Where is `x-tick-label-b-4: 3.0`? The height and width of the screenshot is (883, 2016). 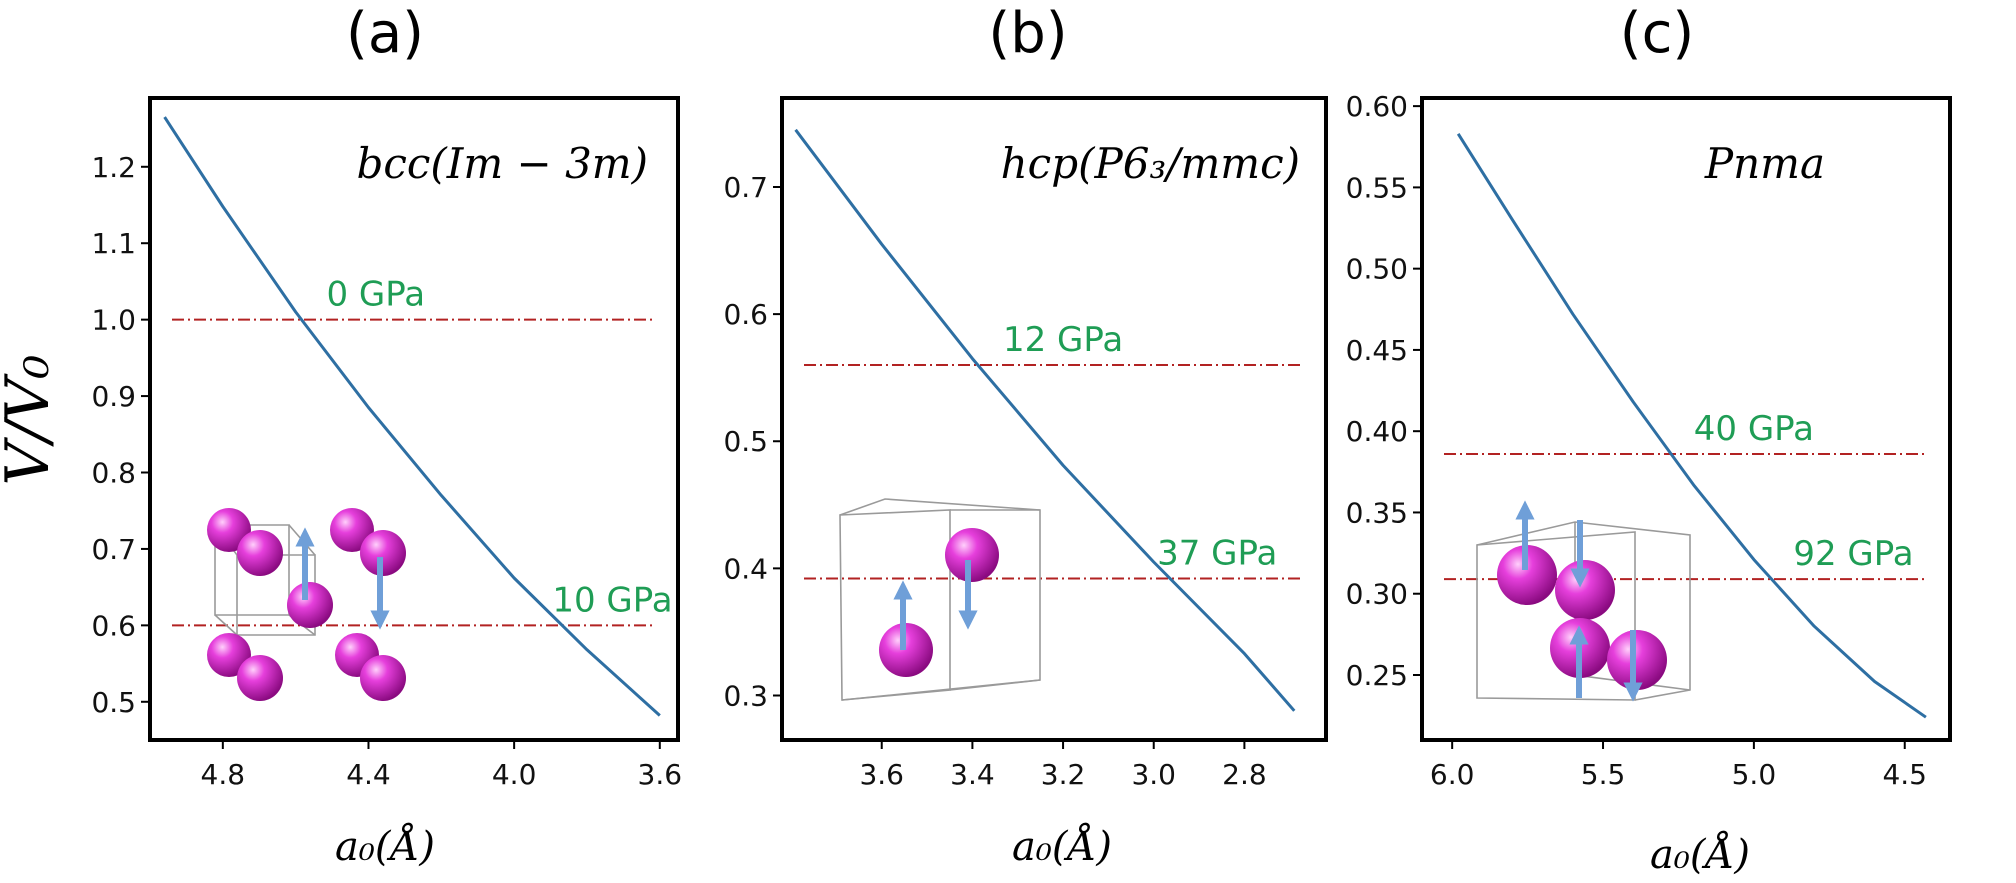 x-tick-label-b-4: 3.0 is located at coordinates (1153, 774).